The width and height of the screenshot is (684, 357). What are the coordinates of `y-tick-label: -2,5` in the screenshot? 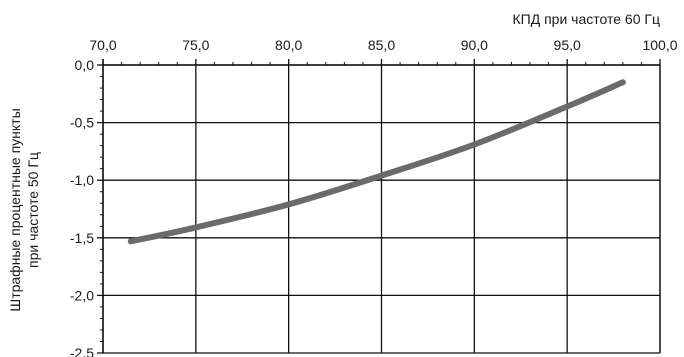 It's located at (82, 351).